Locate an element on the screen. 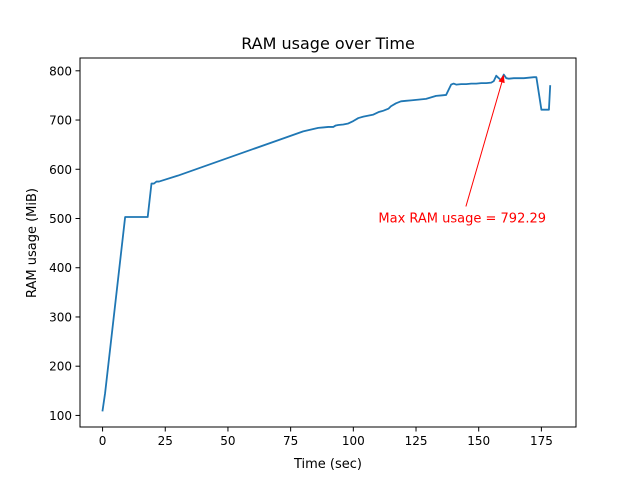 The width and height of the screenshot is (640, 485). y-tick-label: 700 is located at coordinates (60, 121).